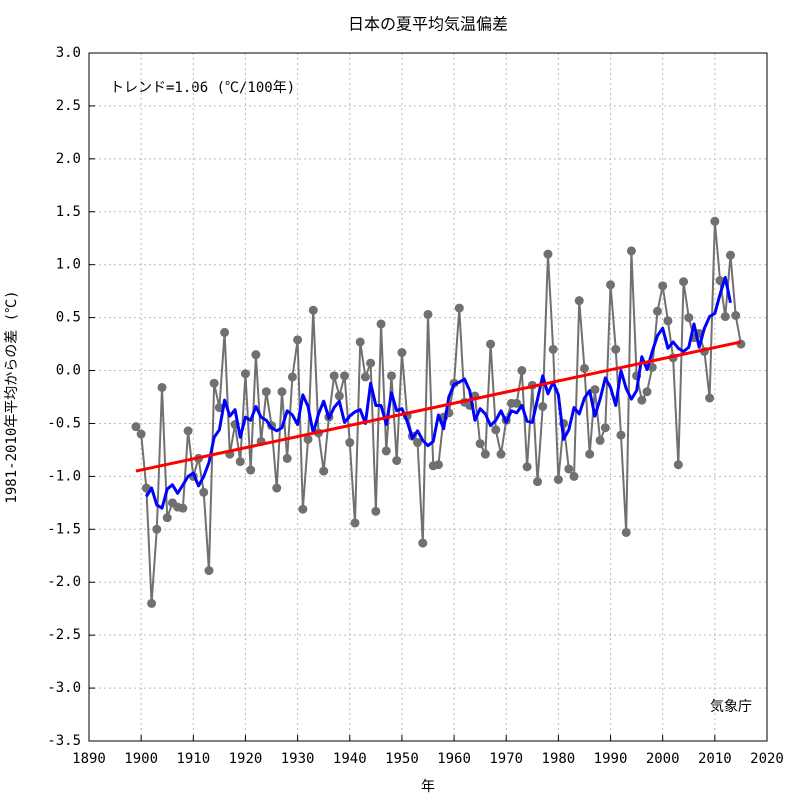 The image size is (800, 800). I want to click on y-tick-label: 1.5, so click(68, 212).